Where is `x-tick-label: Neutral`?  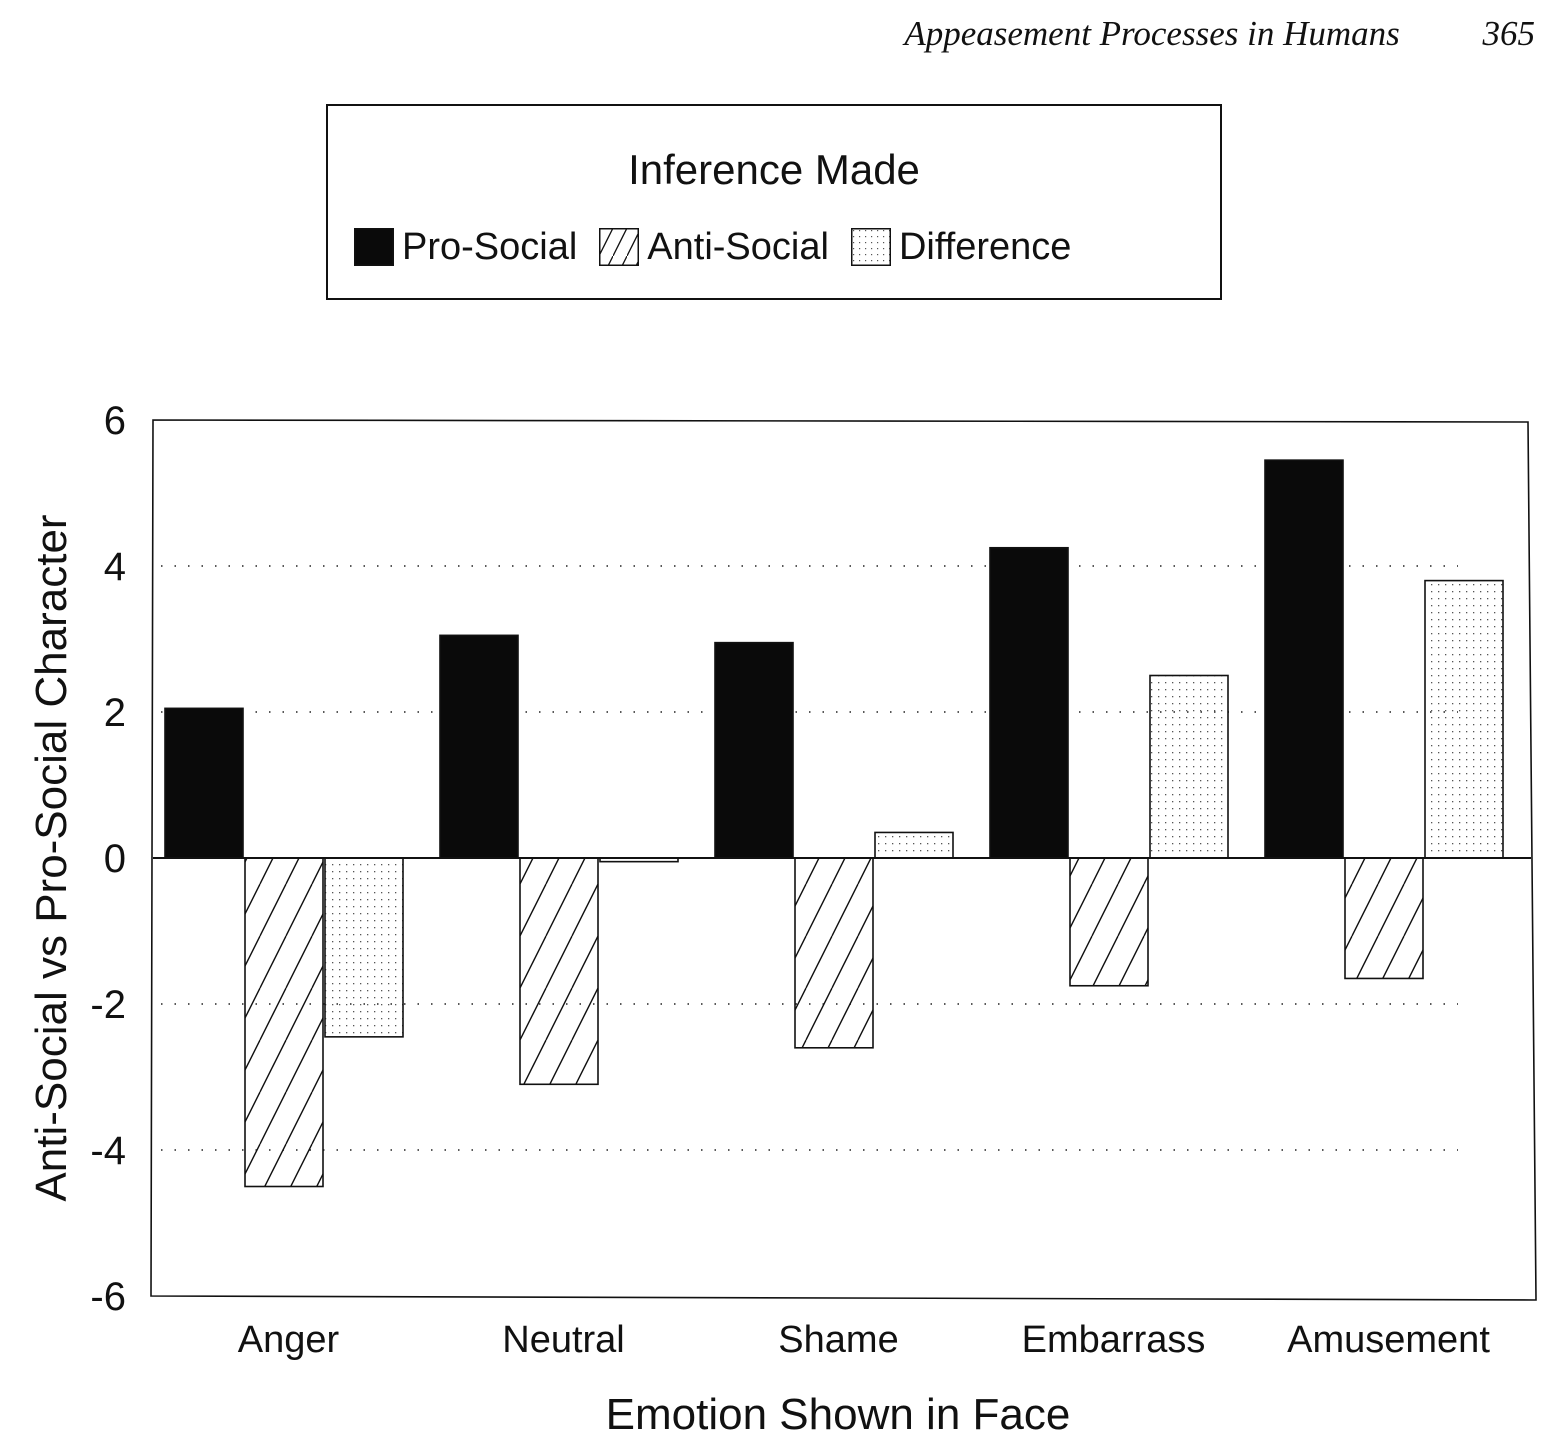
x-tick-label: Neutral is located at coordinates (563, 1340).